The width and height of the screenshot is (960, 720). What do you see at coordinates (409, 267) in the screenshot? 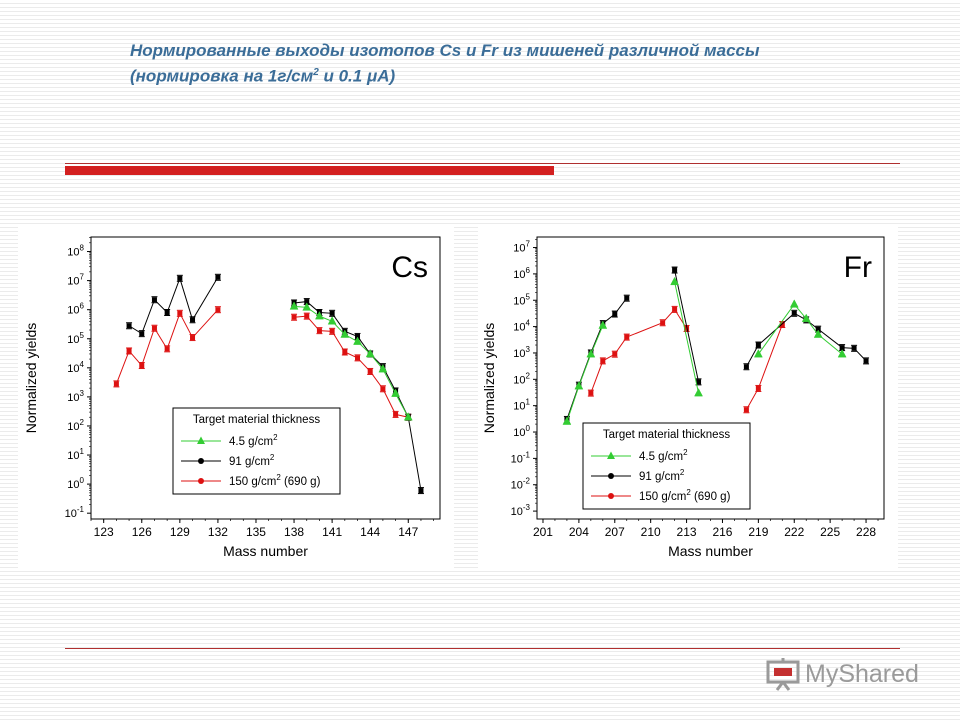
I see `element-label: Cs` at bounding box center [409, 267].